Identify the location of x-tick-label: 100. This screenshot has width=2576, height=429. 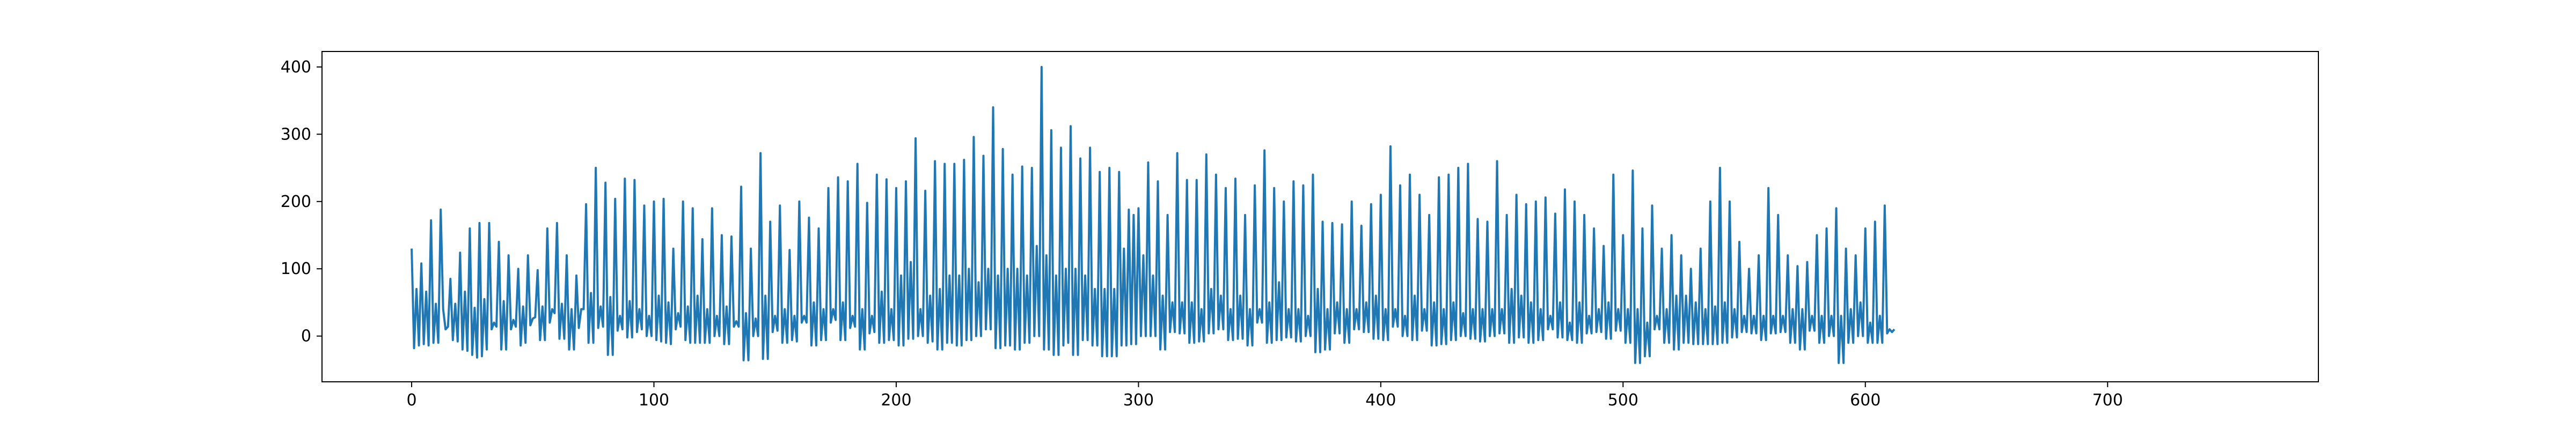
(654, 400).